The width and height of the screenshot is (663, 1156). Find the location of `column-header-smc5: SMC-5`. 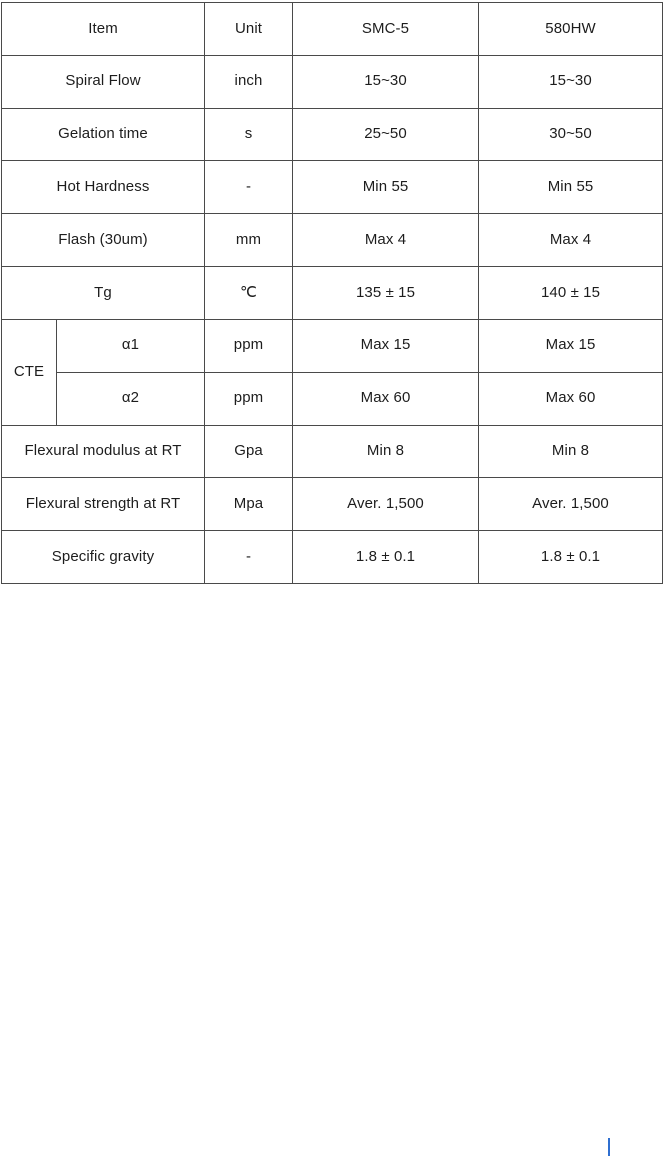

column-header-smc5: SMC-5 is located at coordinates (386, 29).